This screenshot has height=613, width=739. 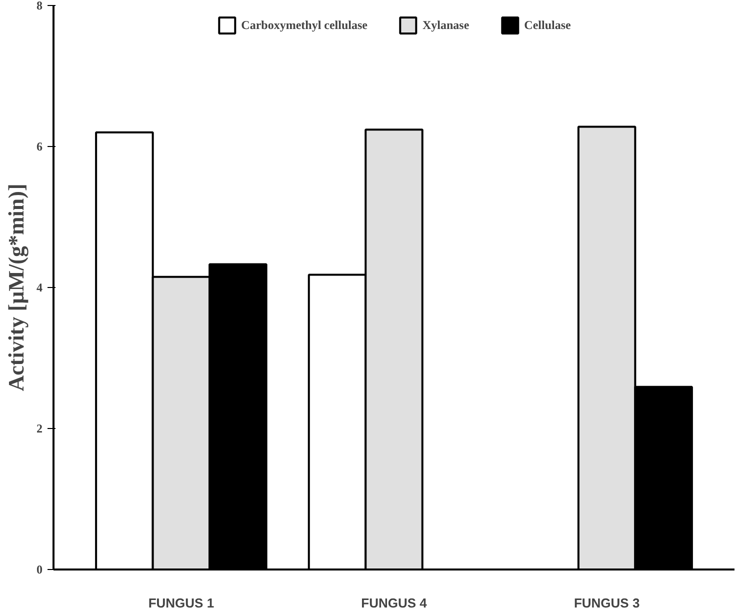 What do you see at coordinates (547, 25) in the screenshot?
I see `legend-label: Cellulase` at bounding box center [547, 25].